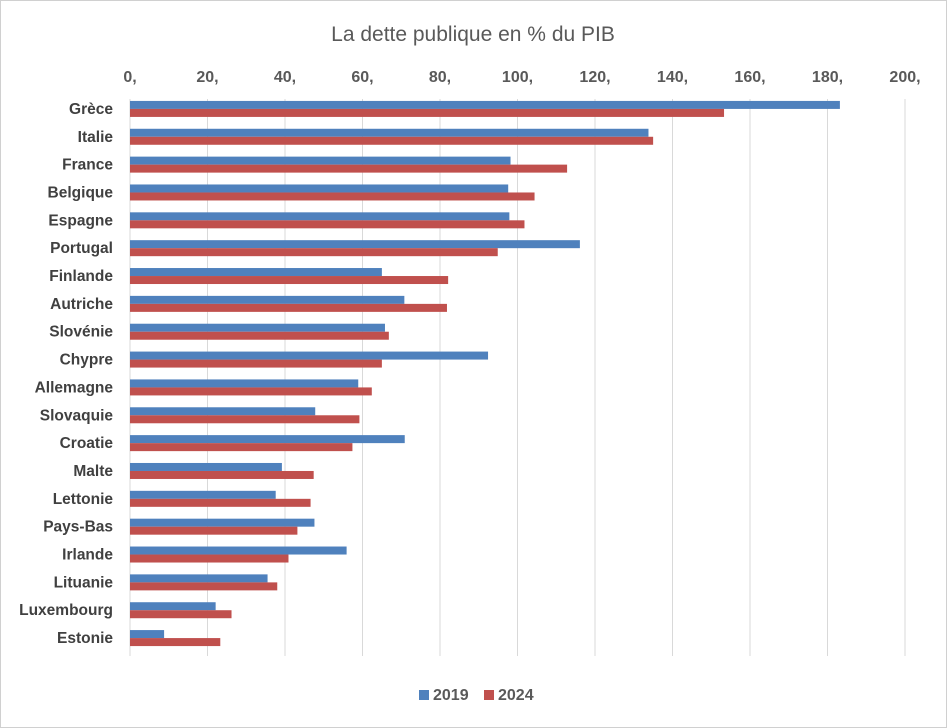 The width and height of the screenshot is (947, 728). Describe the element at coordinates (87, 360) in the screenshot. I see `category-label: Chypre` at that location.